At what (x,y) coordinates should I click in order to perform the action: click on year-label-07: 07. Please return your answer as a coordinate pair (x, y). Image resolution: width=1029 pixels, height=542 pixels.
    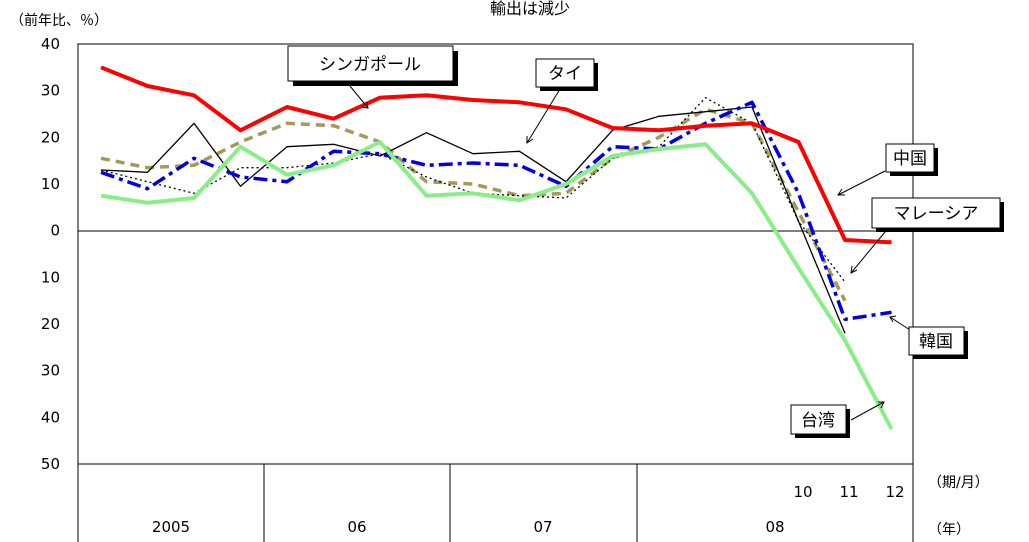
    Looking at the image, I should click on (542, 527).